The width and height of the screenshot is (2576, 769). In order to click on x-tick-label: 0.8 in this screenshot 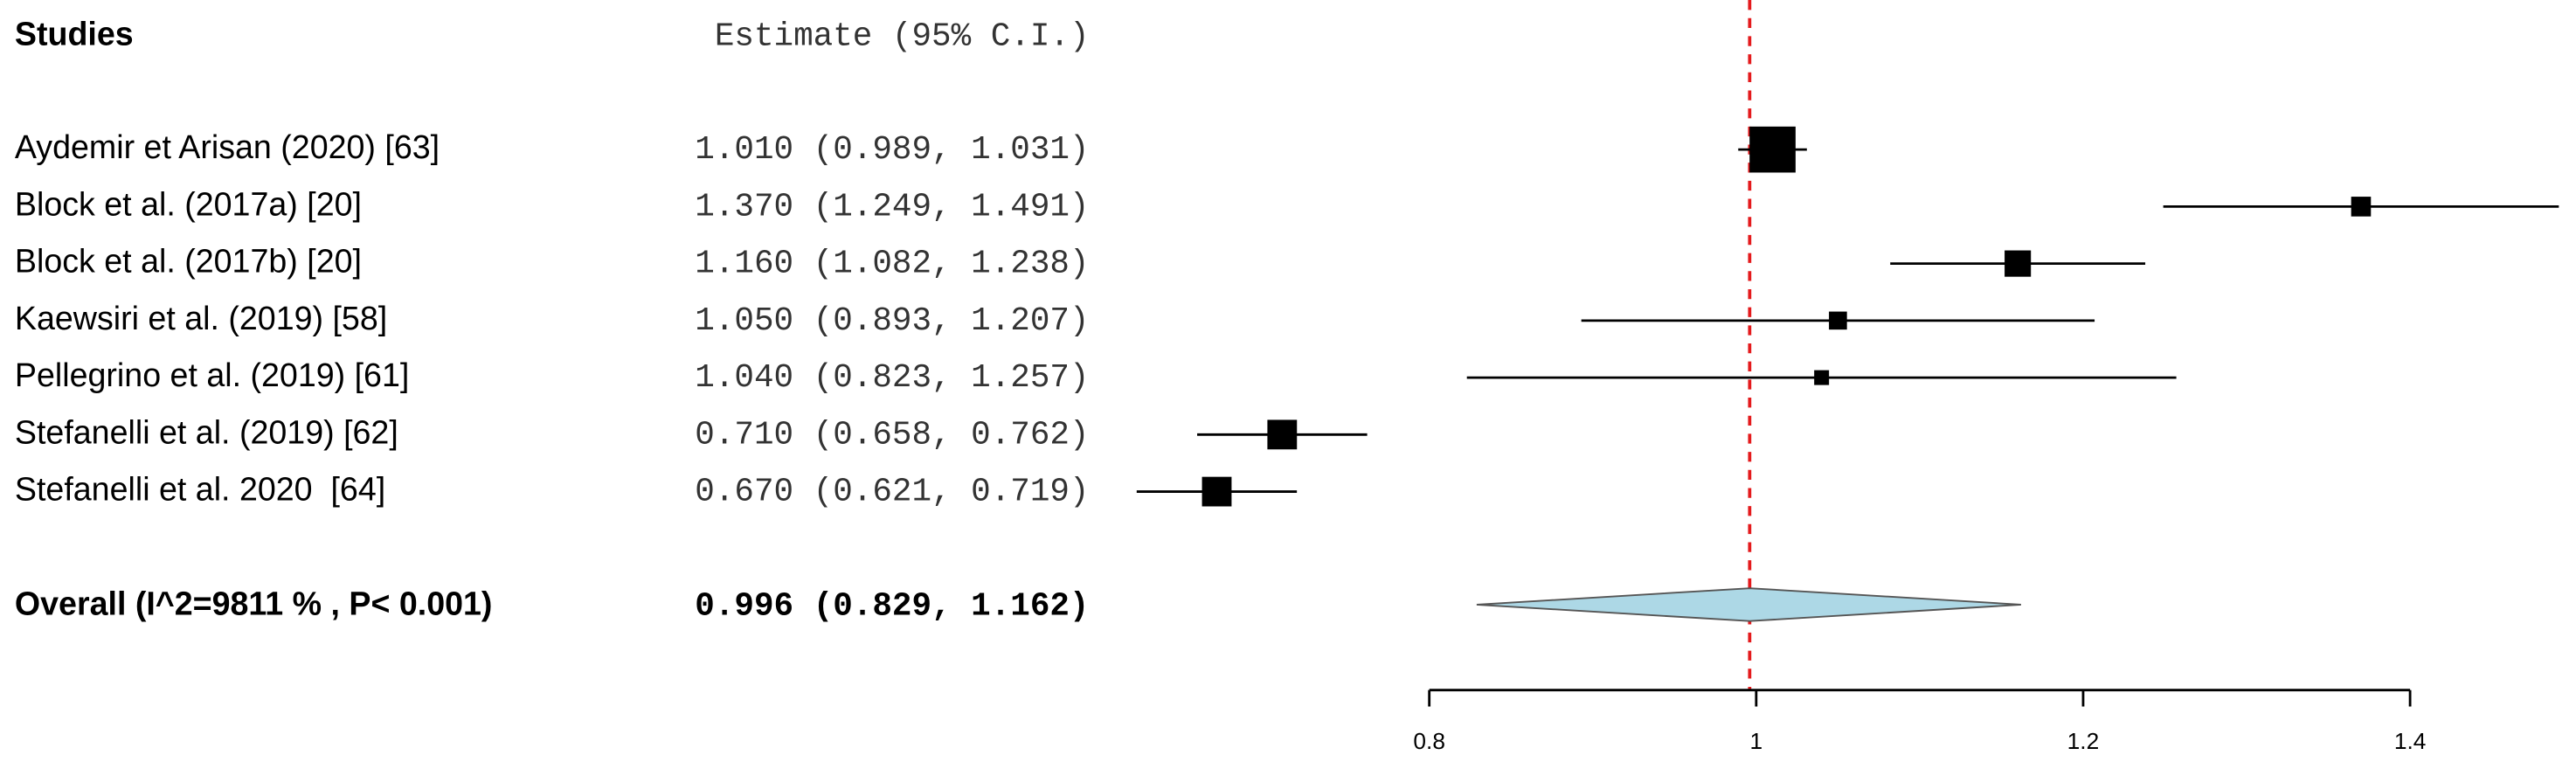, I will do `click(1429, 741)`.